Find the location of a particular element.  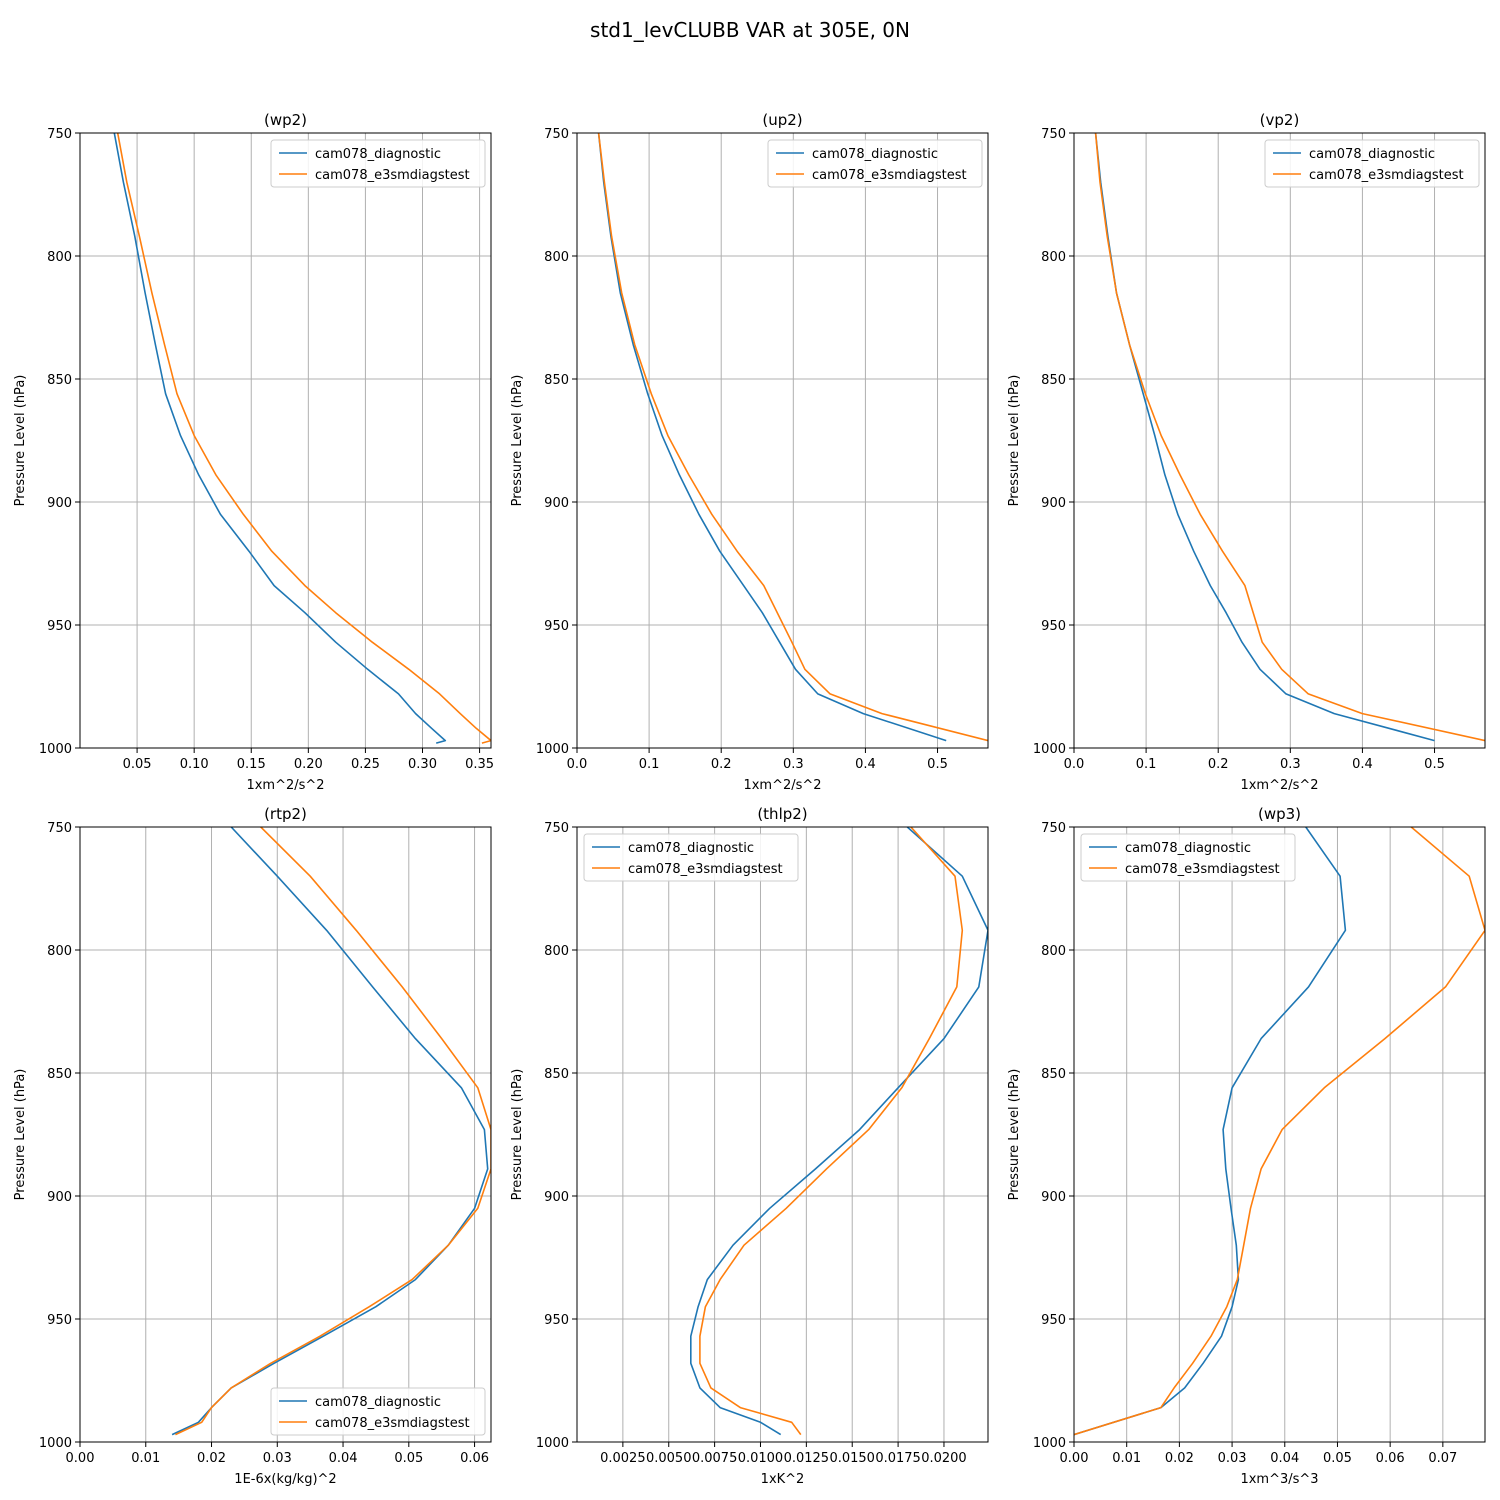

x-tick-label: 0.0125 is located at coordinates (807, 1458).